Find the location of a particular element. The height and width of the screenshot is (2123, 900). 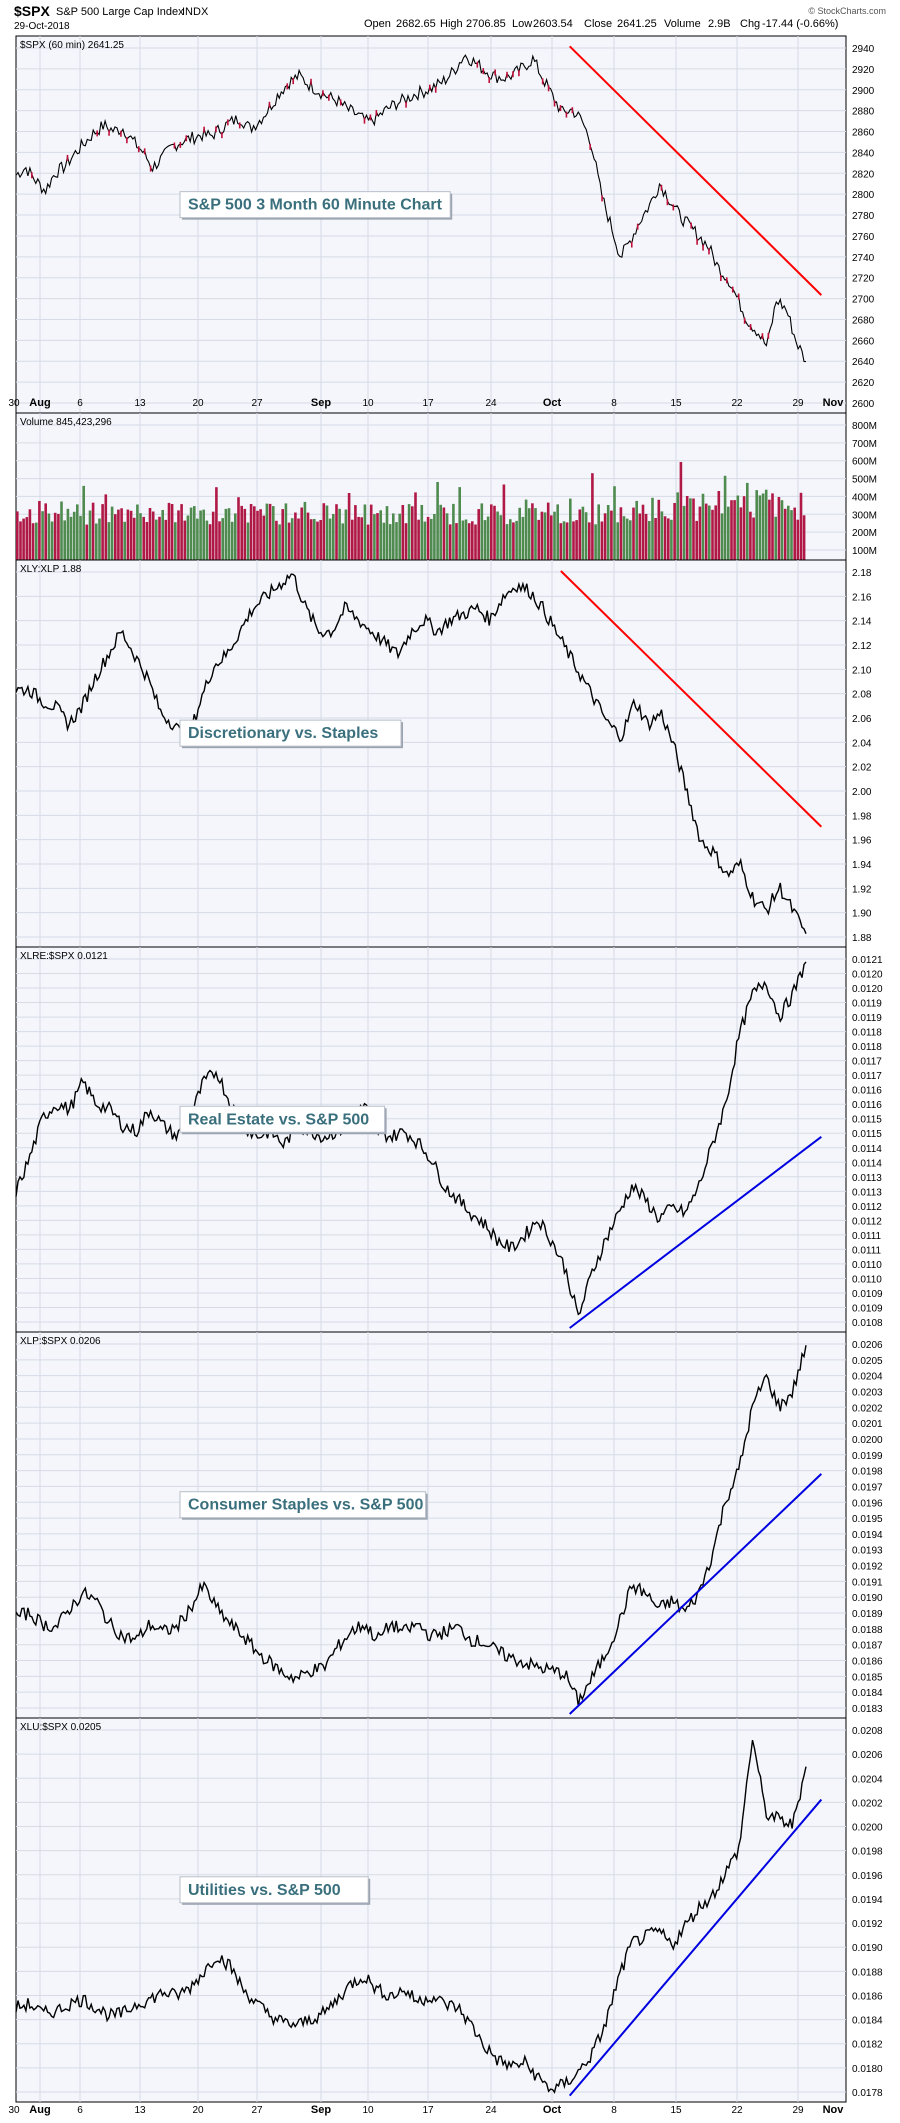

y-tick-label: 0.0119 is located at coordinates (867, 1004).